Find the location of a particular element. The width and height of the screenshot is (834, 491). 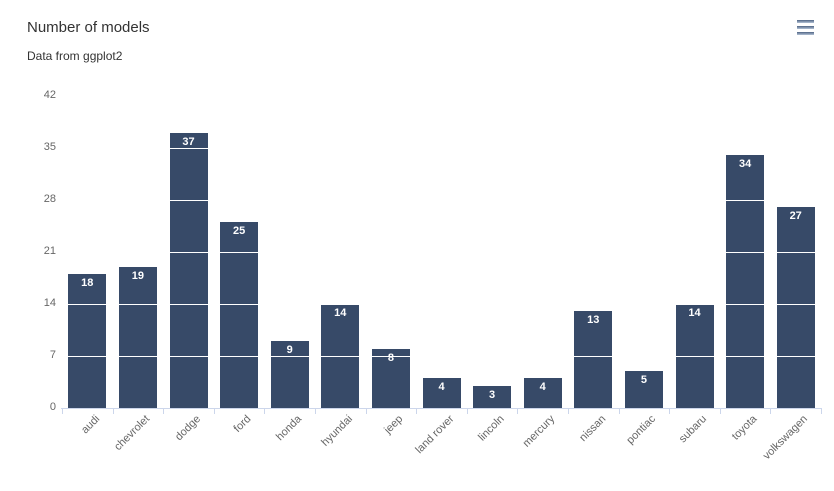

x-axis-label-audi: audi is located at coordinates (90, 425).